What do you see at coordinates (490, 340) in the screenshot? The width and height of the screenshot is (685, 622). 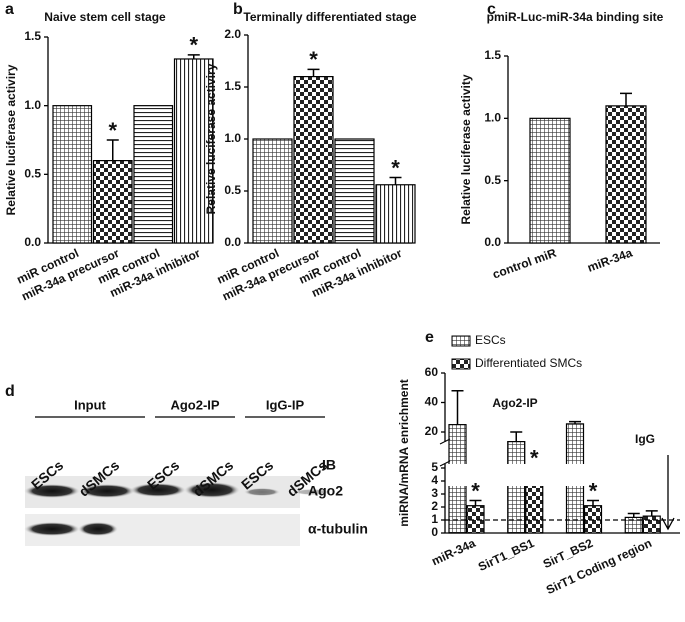 I see `legend-label: ESCs` at bounding box center [490, 340].